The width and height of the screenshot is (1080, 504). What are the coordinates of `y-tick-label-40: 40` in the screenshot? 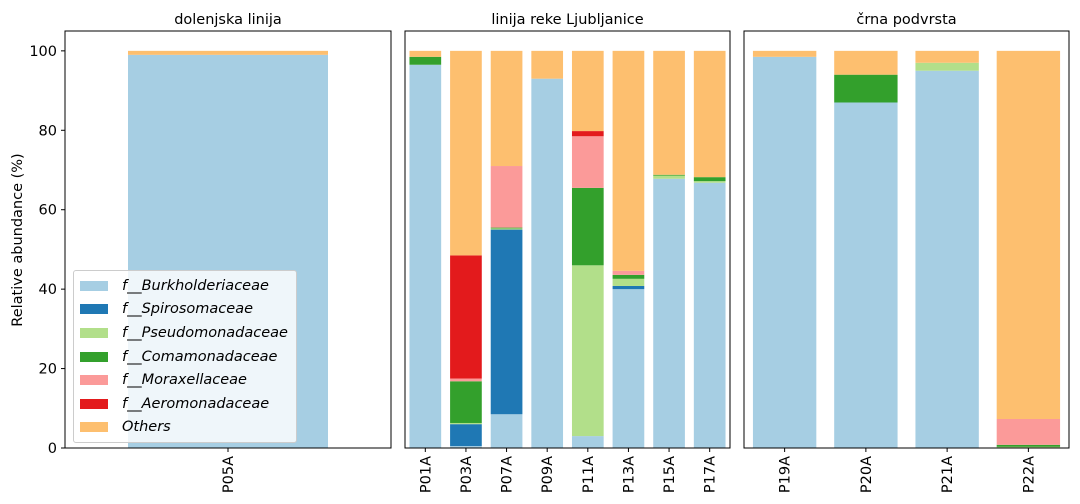 It's located at (48, 290).